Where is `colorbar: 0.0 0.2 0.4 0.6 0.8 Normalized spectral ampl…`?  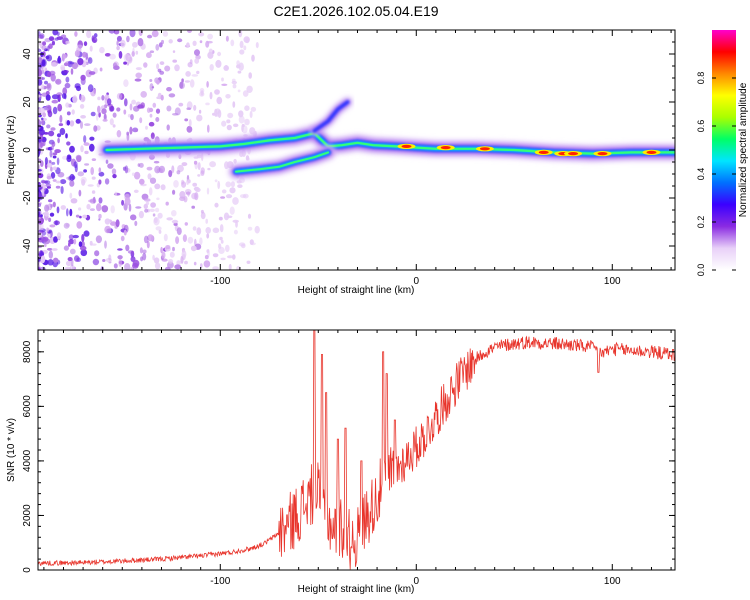 colorbar: 0.0 0.2 0.4 0.6 0.8 Normalized spectral ampl… is located at coordinates (722, 153).